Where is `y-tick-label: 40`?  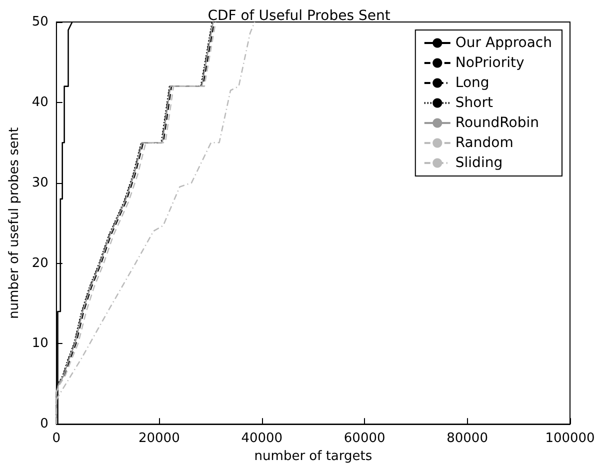
y-tick-label: 40 is located at coordinates (40, 102).